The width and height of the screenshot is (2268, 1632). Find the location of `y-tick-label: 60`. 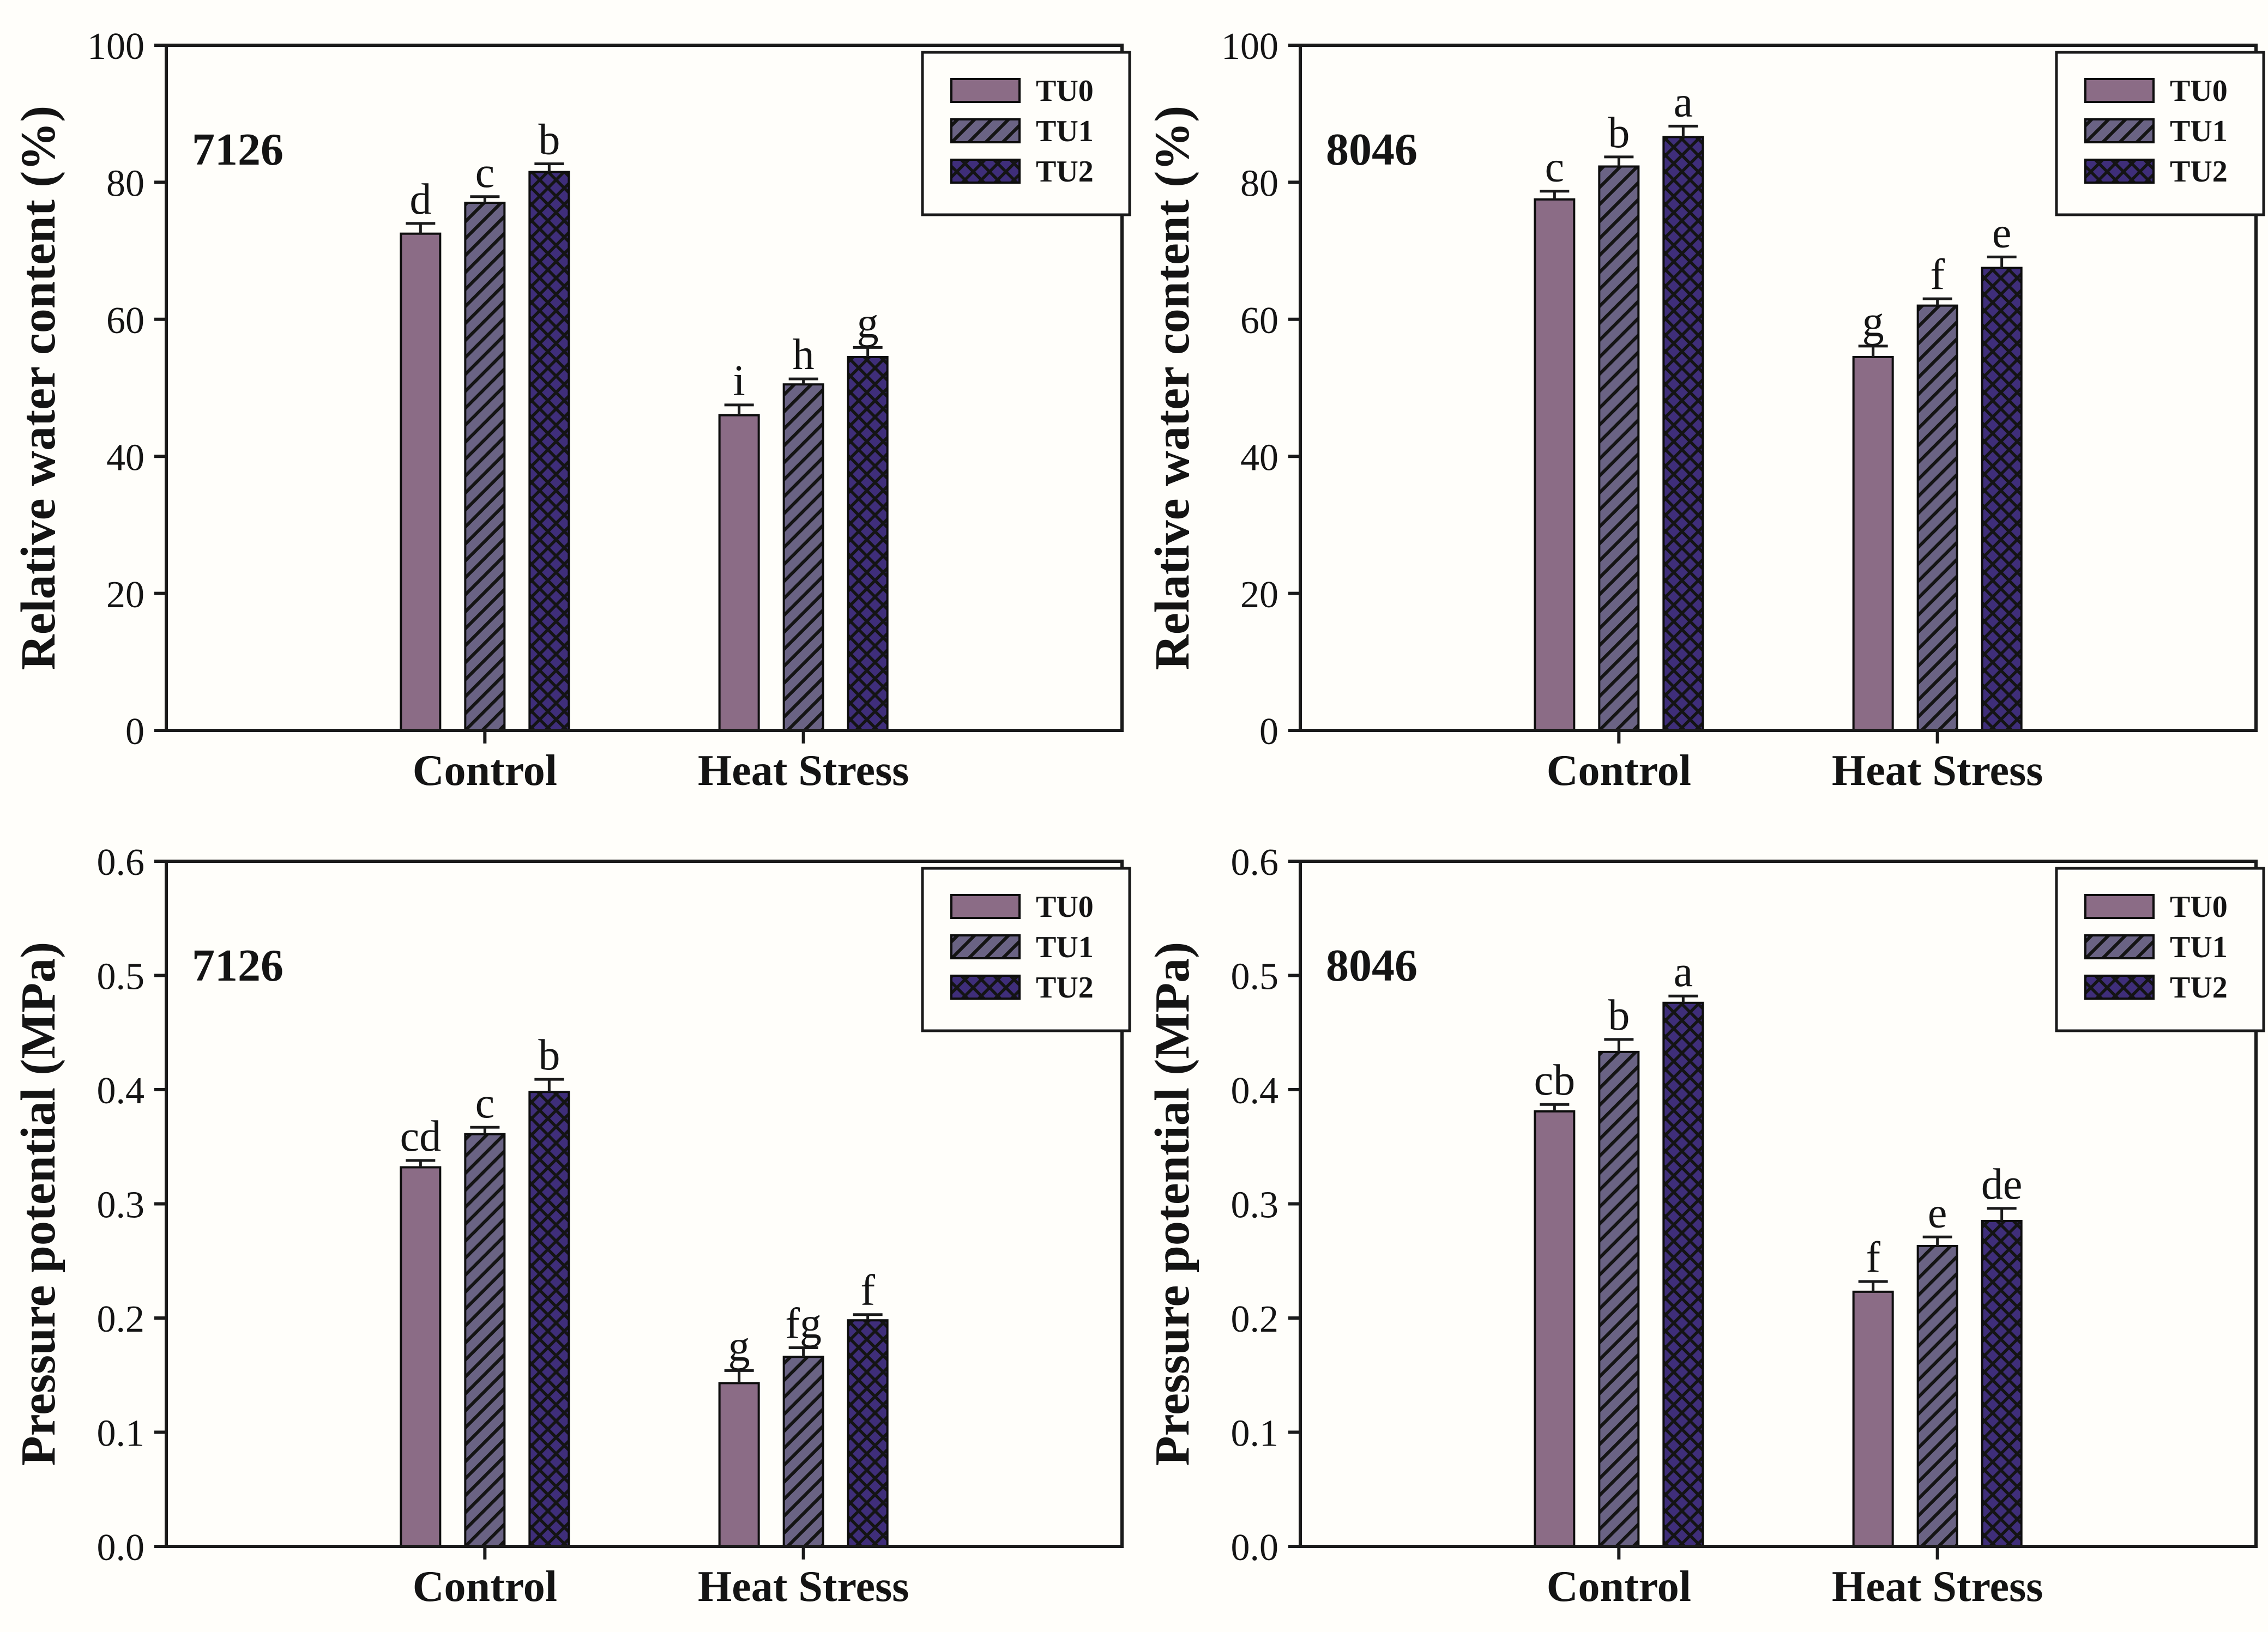

y-tick-label: 60 is located at coordinates (125, 321).